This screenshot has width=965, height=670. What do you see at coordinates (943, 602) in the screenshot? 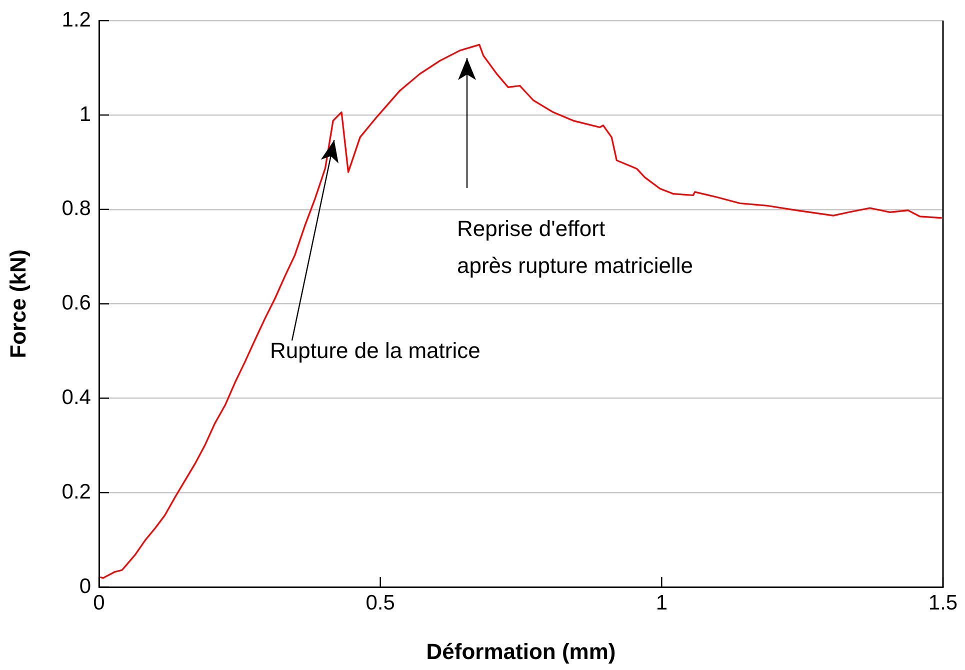
I see `x-tick-label: 1.5` at bounding box center [943, 602].